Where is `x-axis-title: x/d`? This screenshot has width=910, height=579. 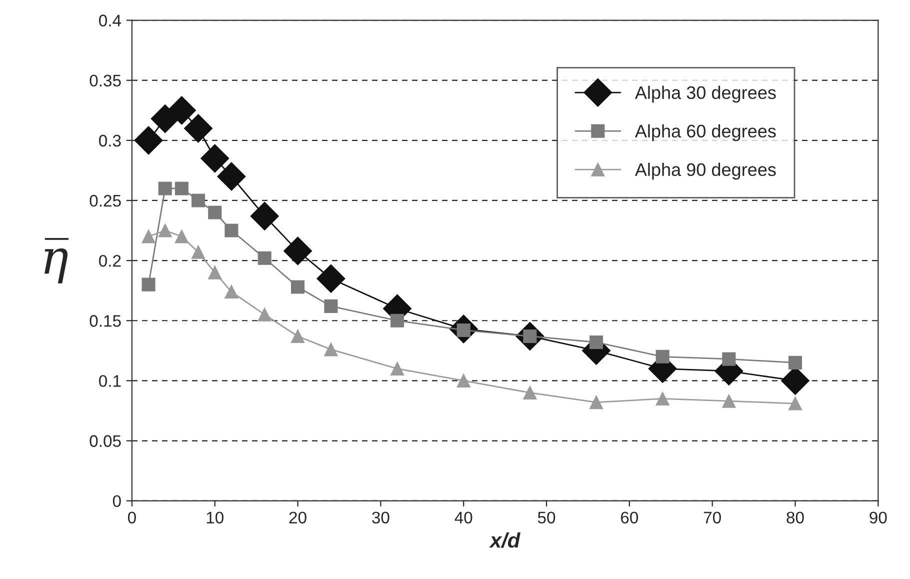
x-axis-title: x/d is located at coordinates (504, 540).